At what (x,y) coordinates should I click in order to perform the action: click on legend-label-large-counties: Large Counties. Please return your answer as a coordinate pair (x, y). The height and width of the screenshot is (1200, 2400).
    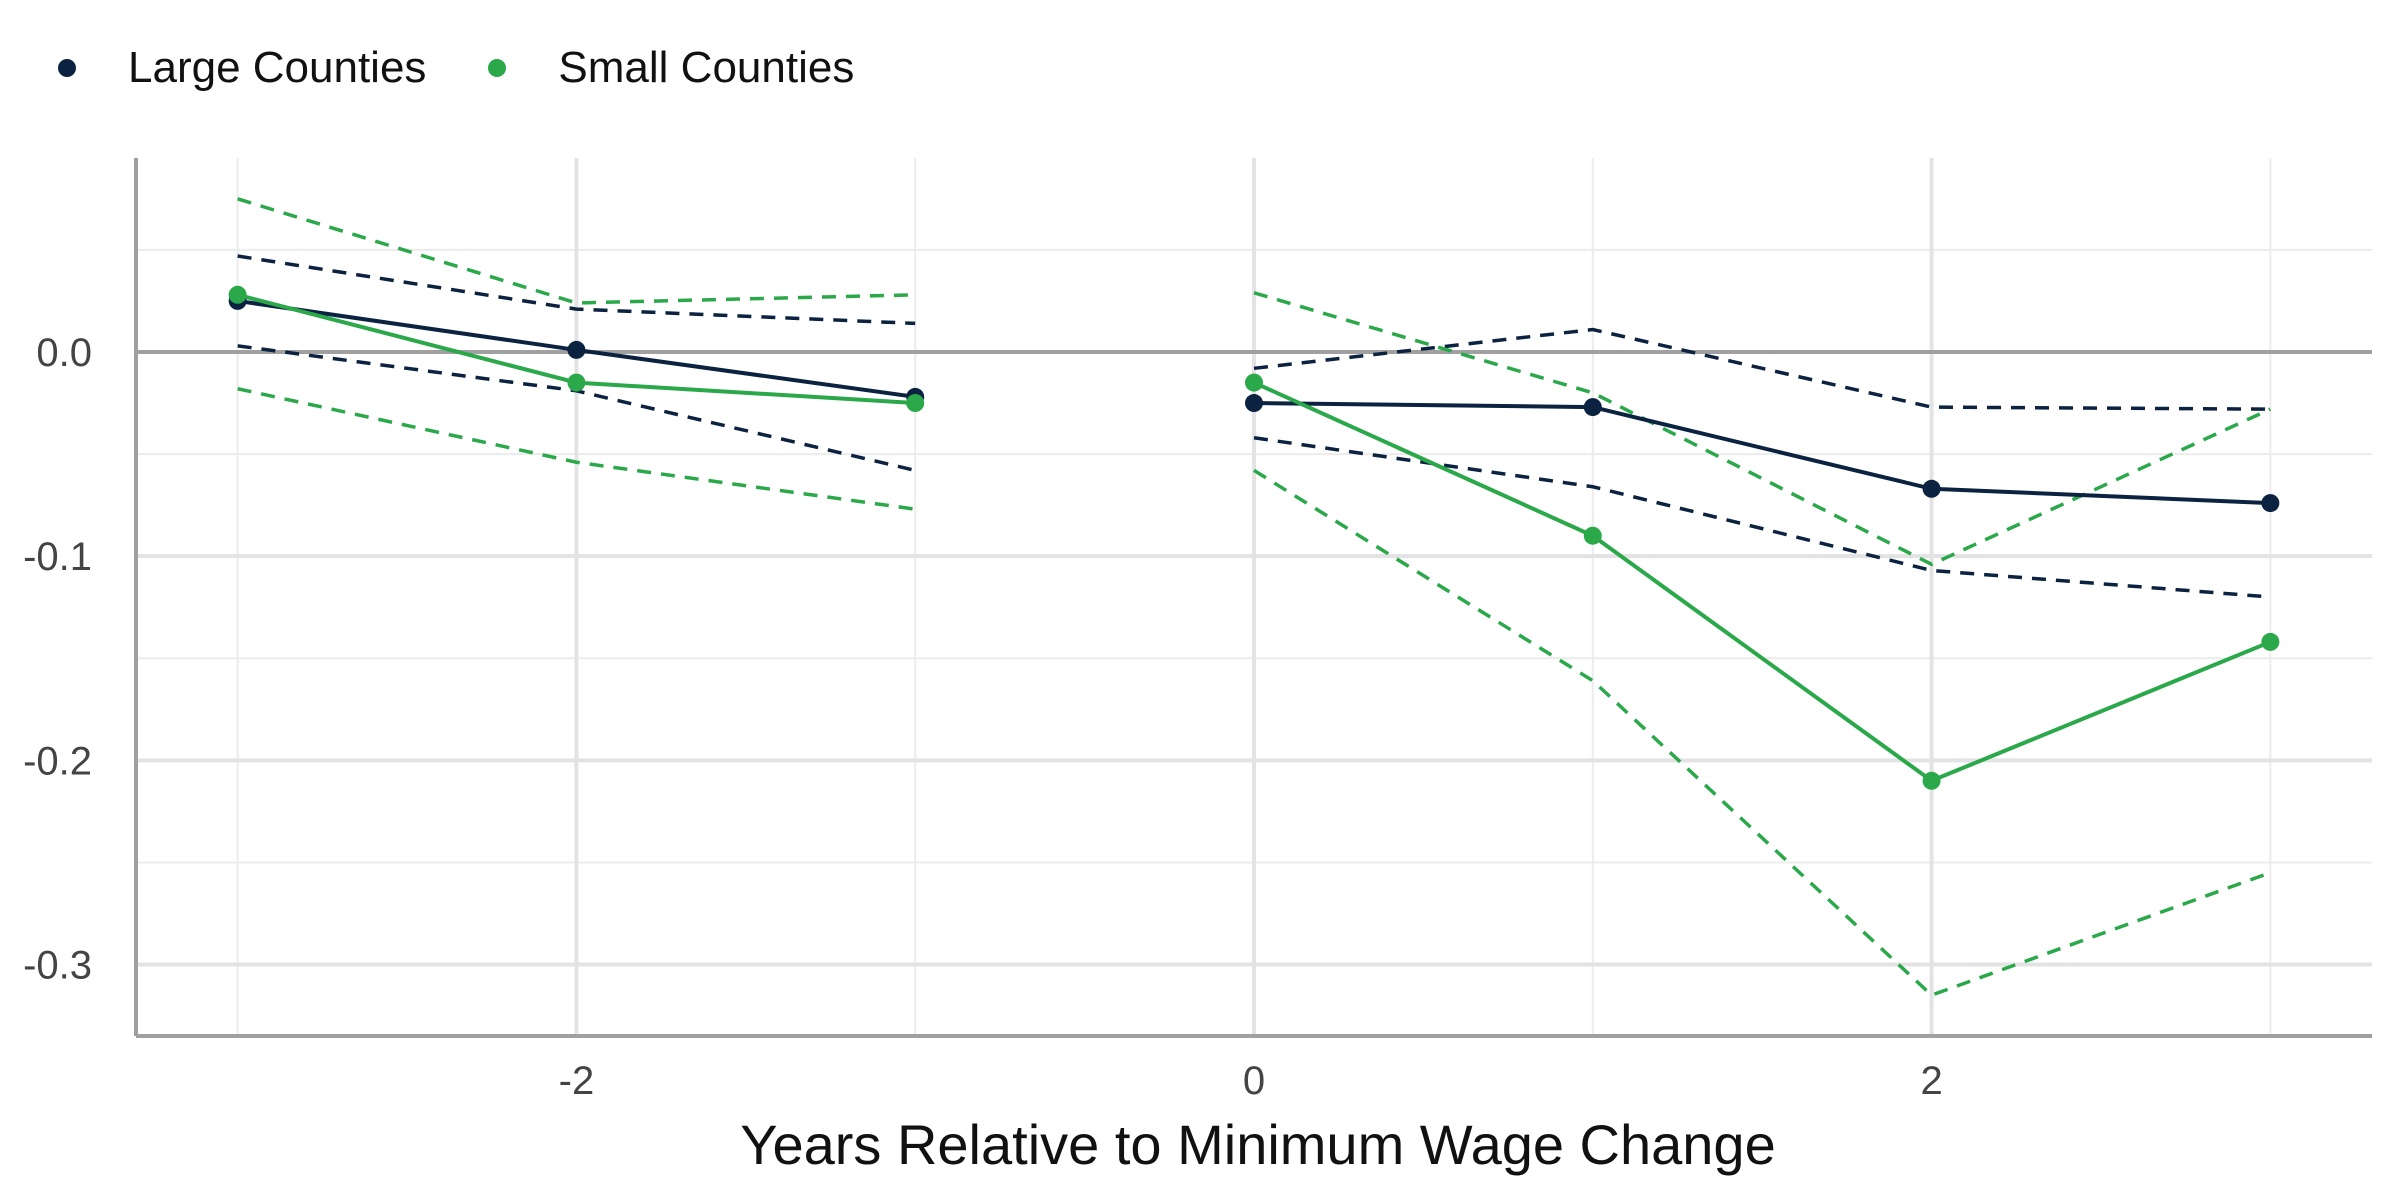
    Looking at the image, I should click on (277, 67).